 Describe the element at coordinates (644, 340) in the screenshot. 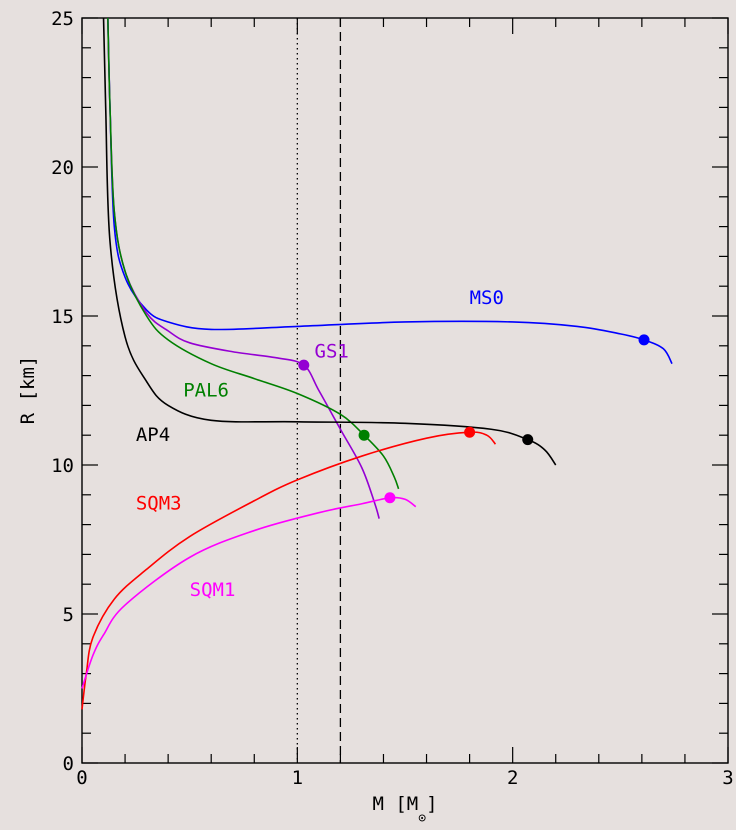

I see `max-mass-point-ms0` at that location.